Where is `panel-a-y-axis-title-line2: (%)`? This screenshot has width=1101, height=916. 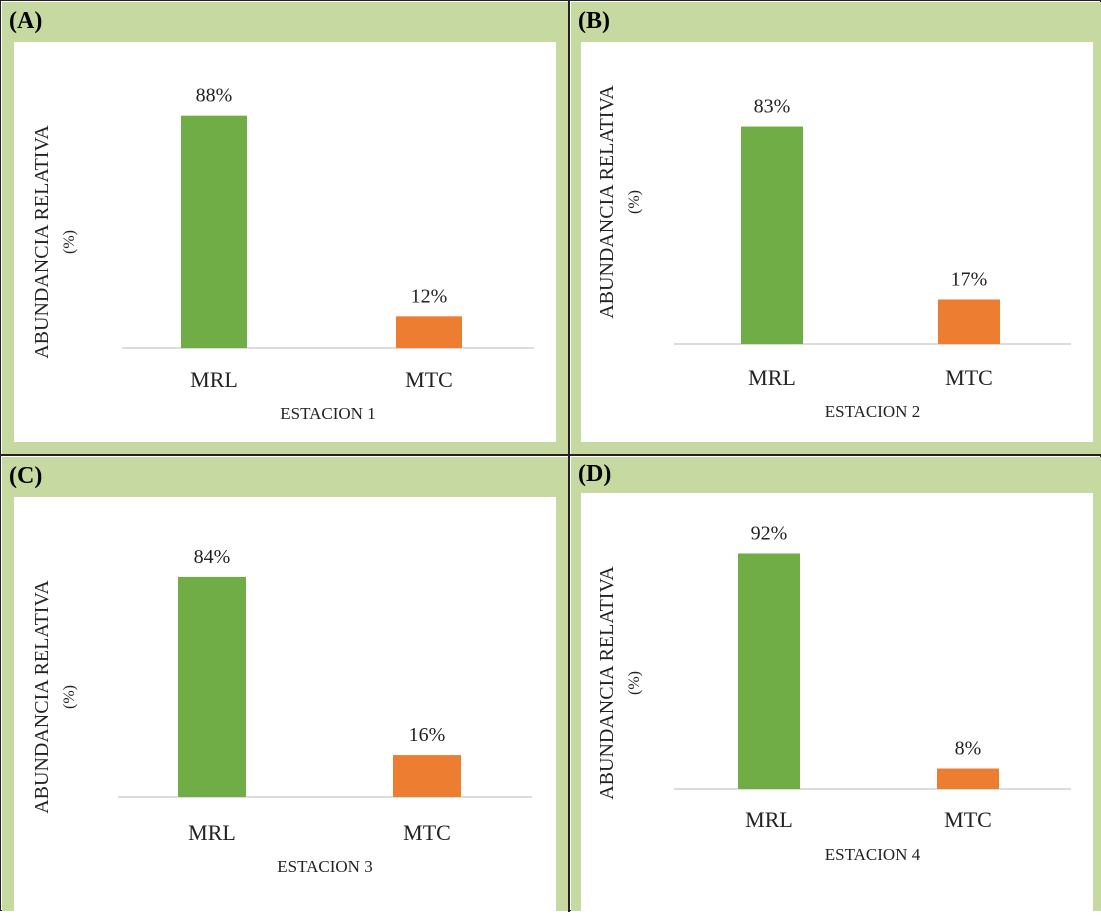
panel-a-y-axis-title-line2: (%) is located at coordinates (69, 242).